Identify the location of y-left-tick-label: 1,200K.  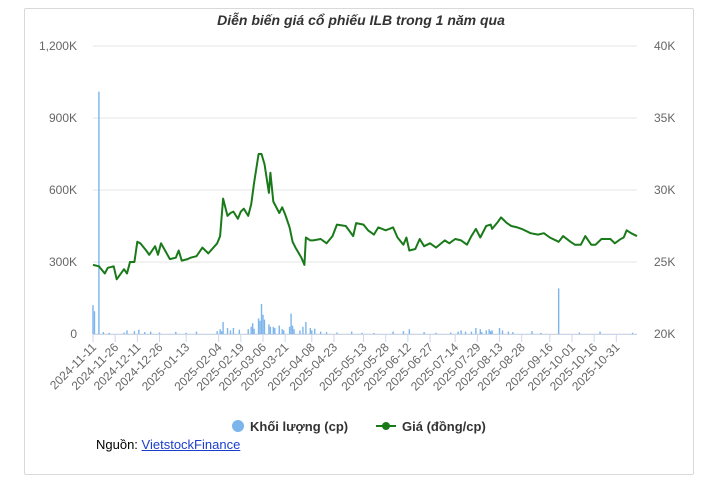
(58, 46).